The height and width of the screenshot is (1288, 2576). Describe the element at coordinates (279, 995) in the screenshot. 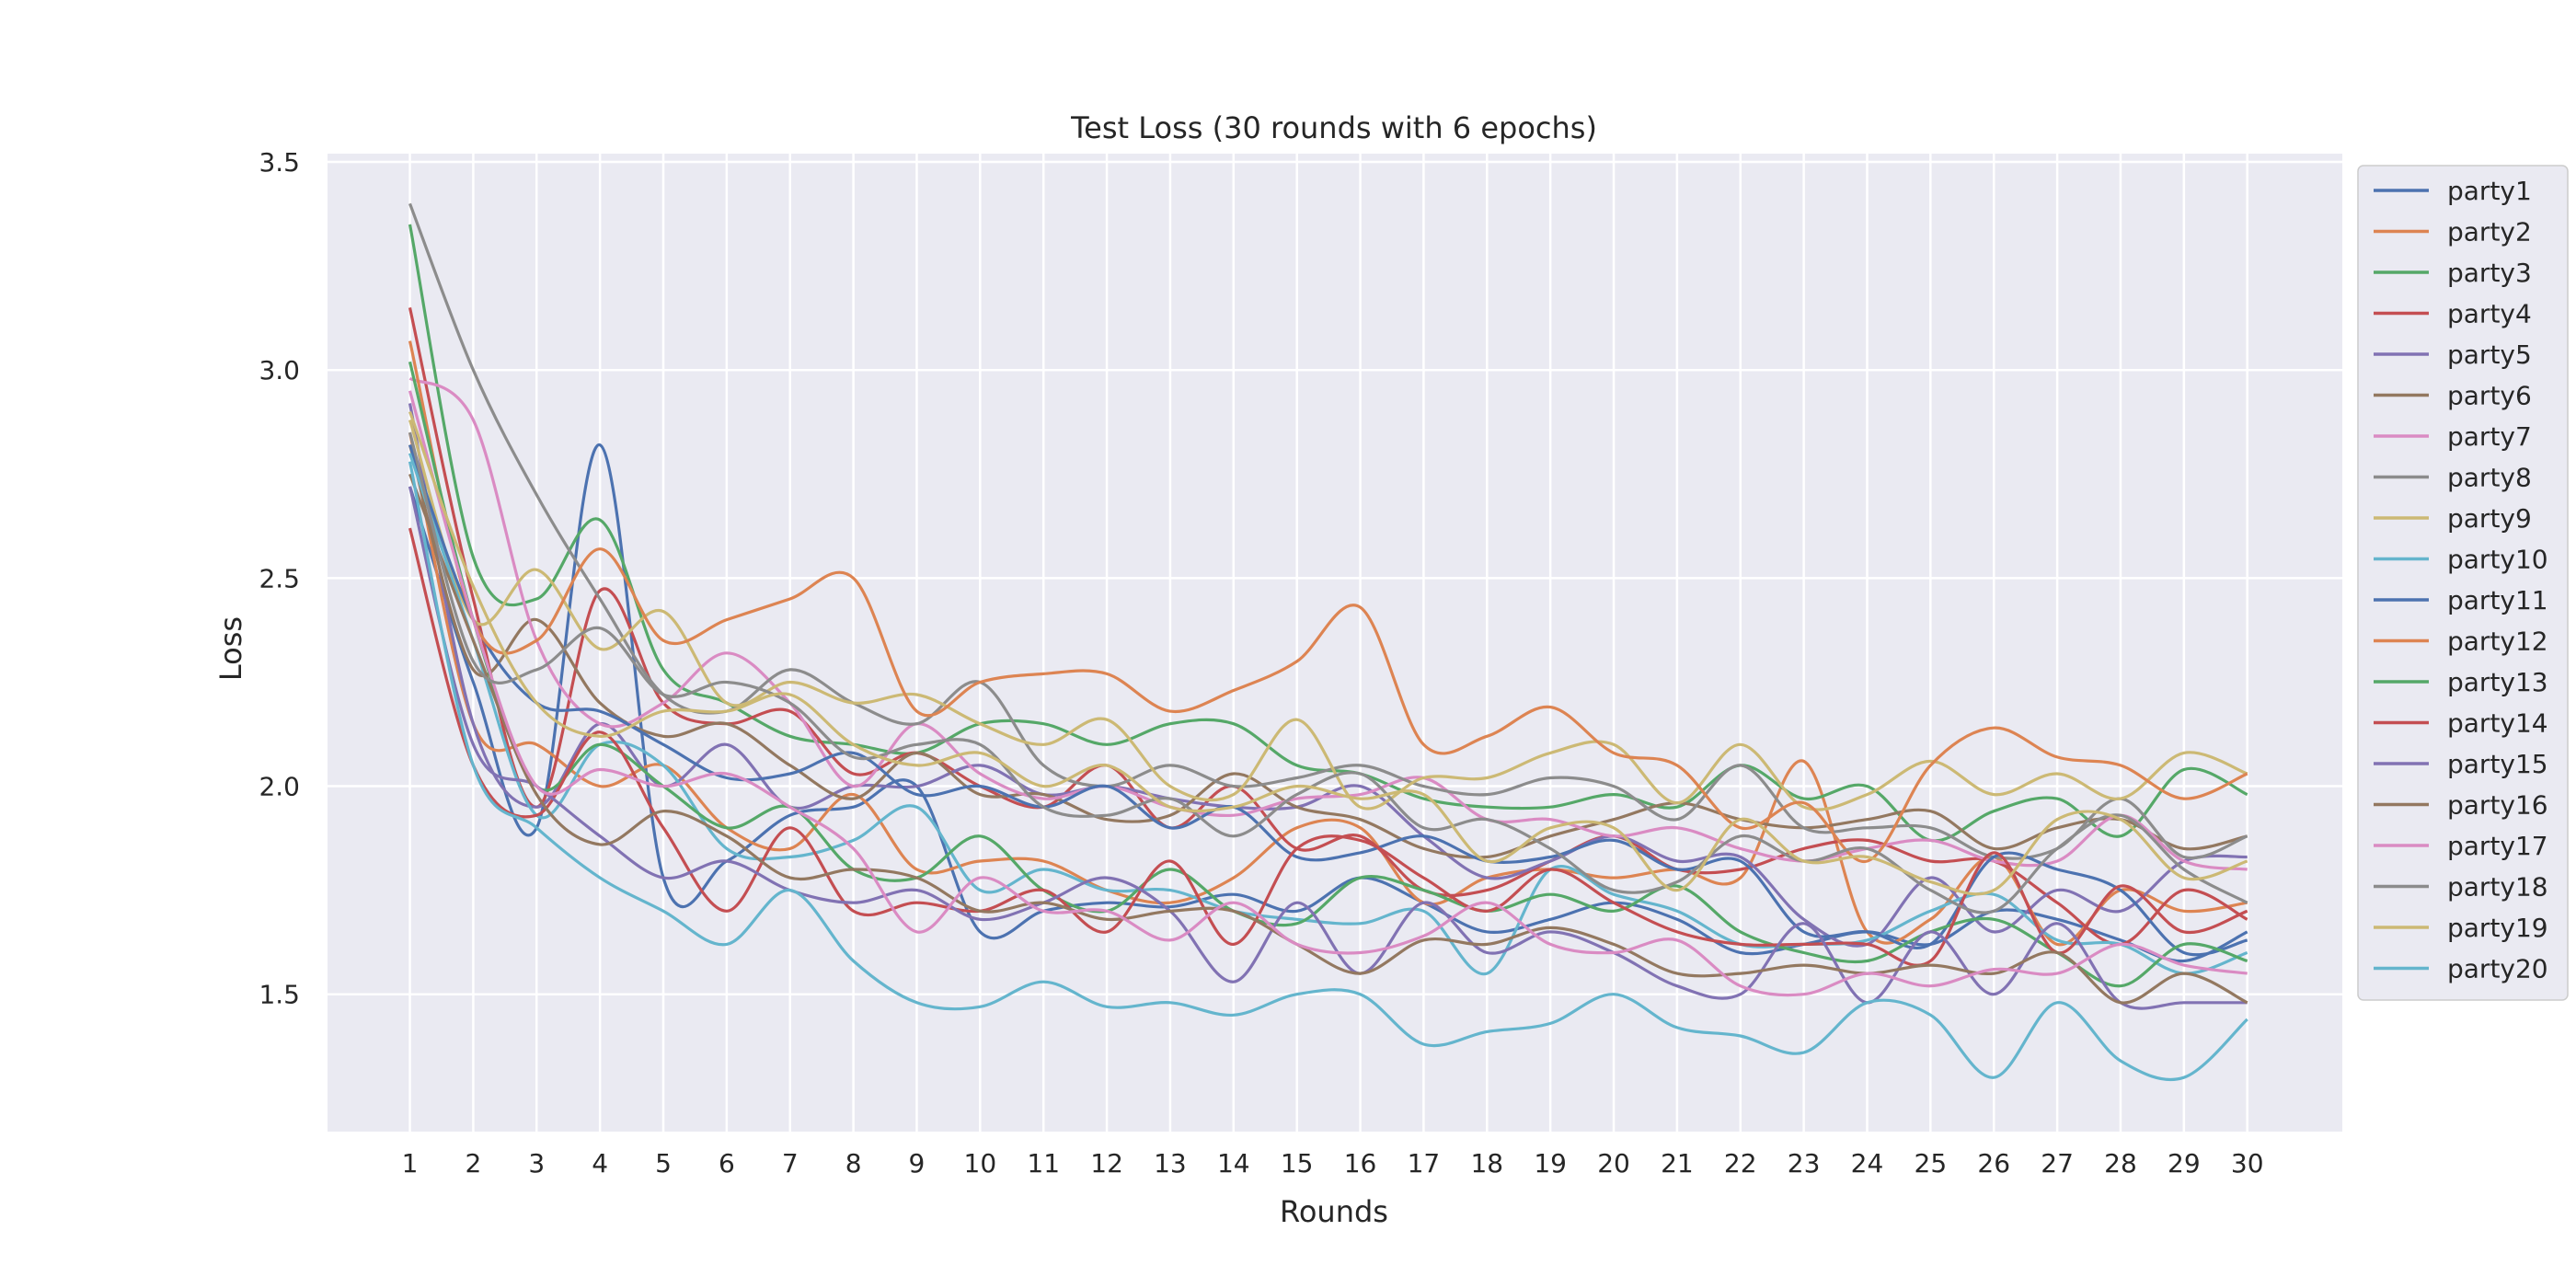

I see `y-tick-label: 1.5` at that location.